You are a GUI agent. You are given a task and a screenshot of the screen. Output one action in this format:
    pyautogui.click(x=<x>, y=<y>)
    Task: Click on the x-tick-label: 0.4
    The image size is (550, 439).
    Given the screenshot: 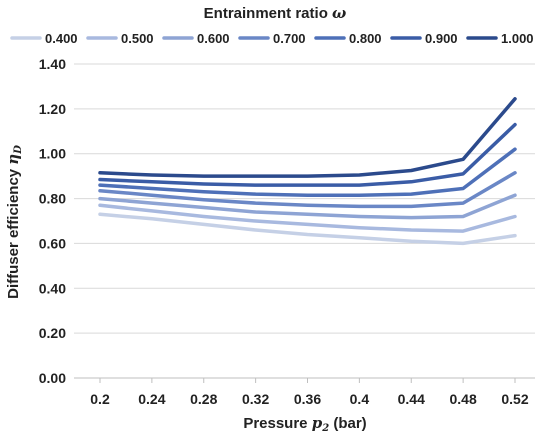 What is the action you would take?
    pyautogui.click(x=360, y=399)
    